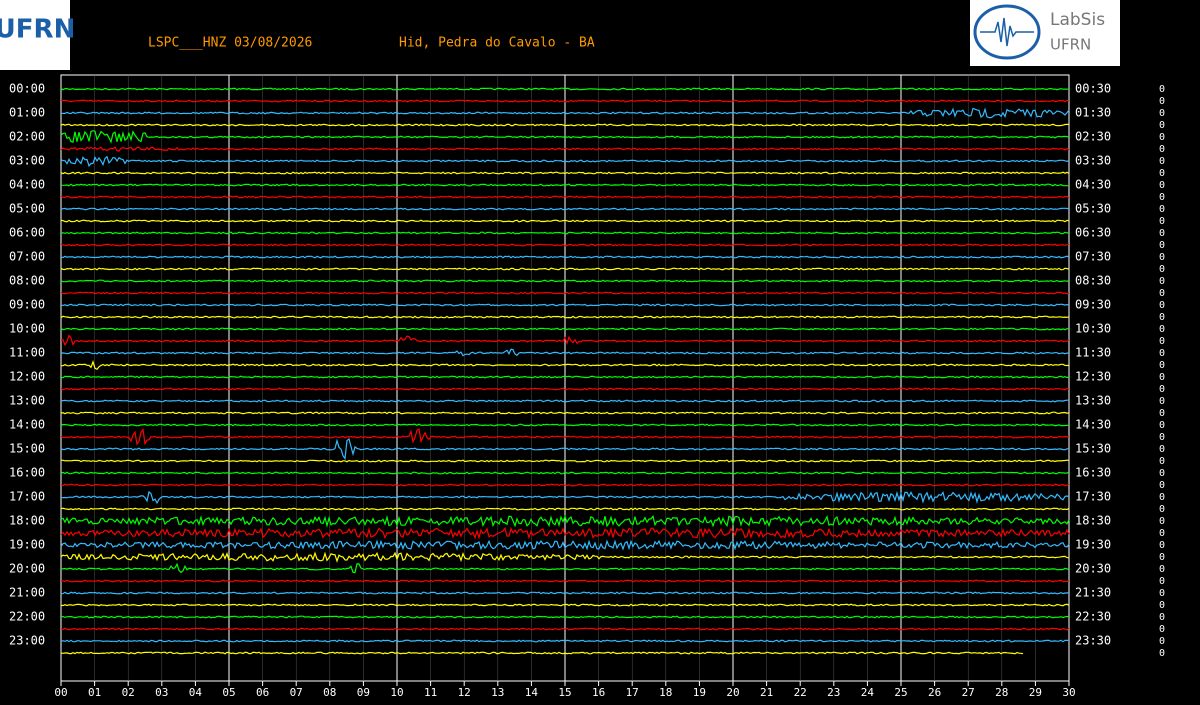 This screenshot has height=705, width=1200. I want to click on x-tick-label: 17, so click(632, 692).